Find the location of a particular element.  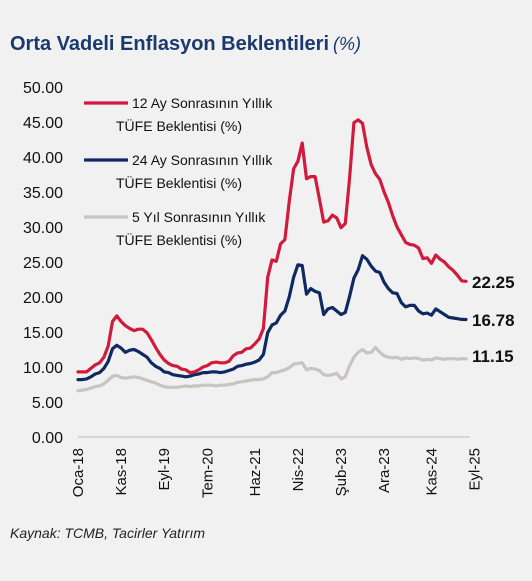

end-labels: 22.25 16.78 11.15 is located at coordinates (493, 319).